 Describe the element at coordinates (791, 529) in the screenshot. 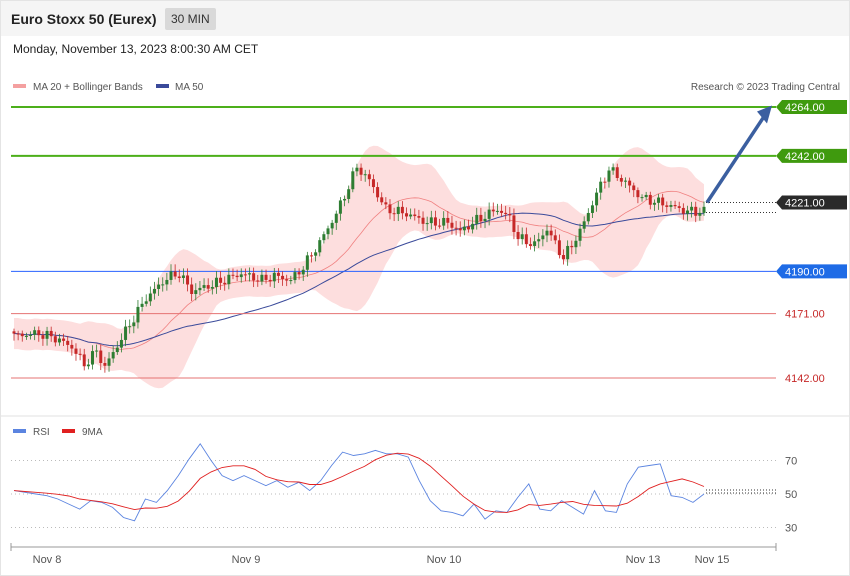

I see `rsi-tick-label: 30` at that location.